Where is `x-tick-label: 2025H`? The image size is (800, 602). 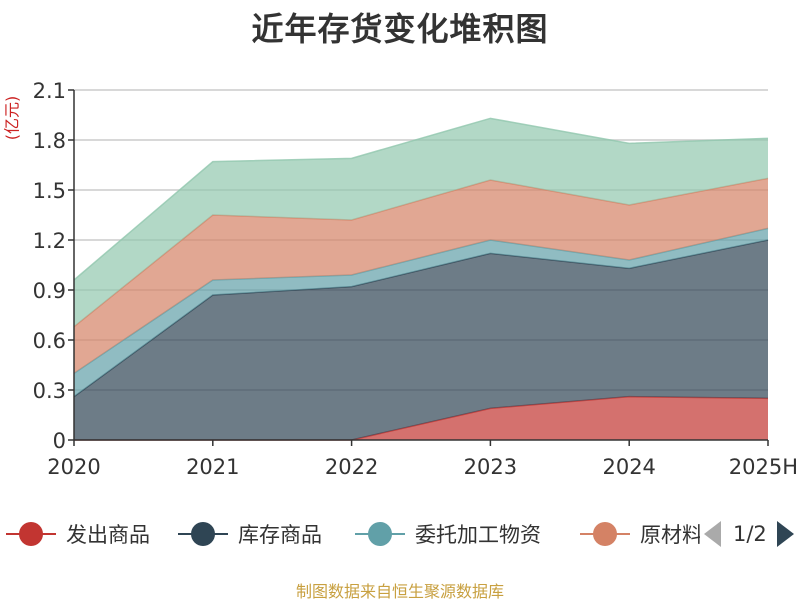
x-tick-label: 2025H is located at coordinates (763, 467).